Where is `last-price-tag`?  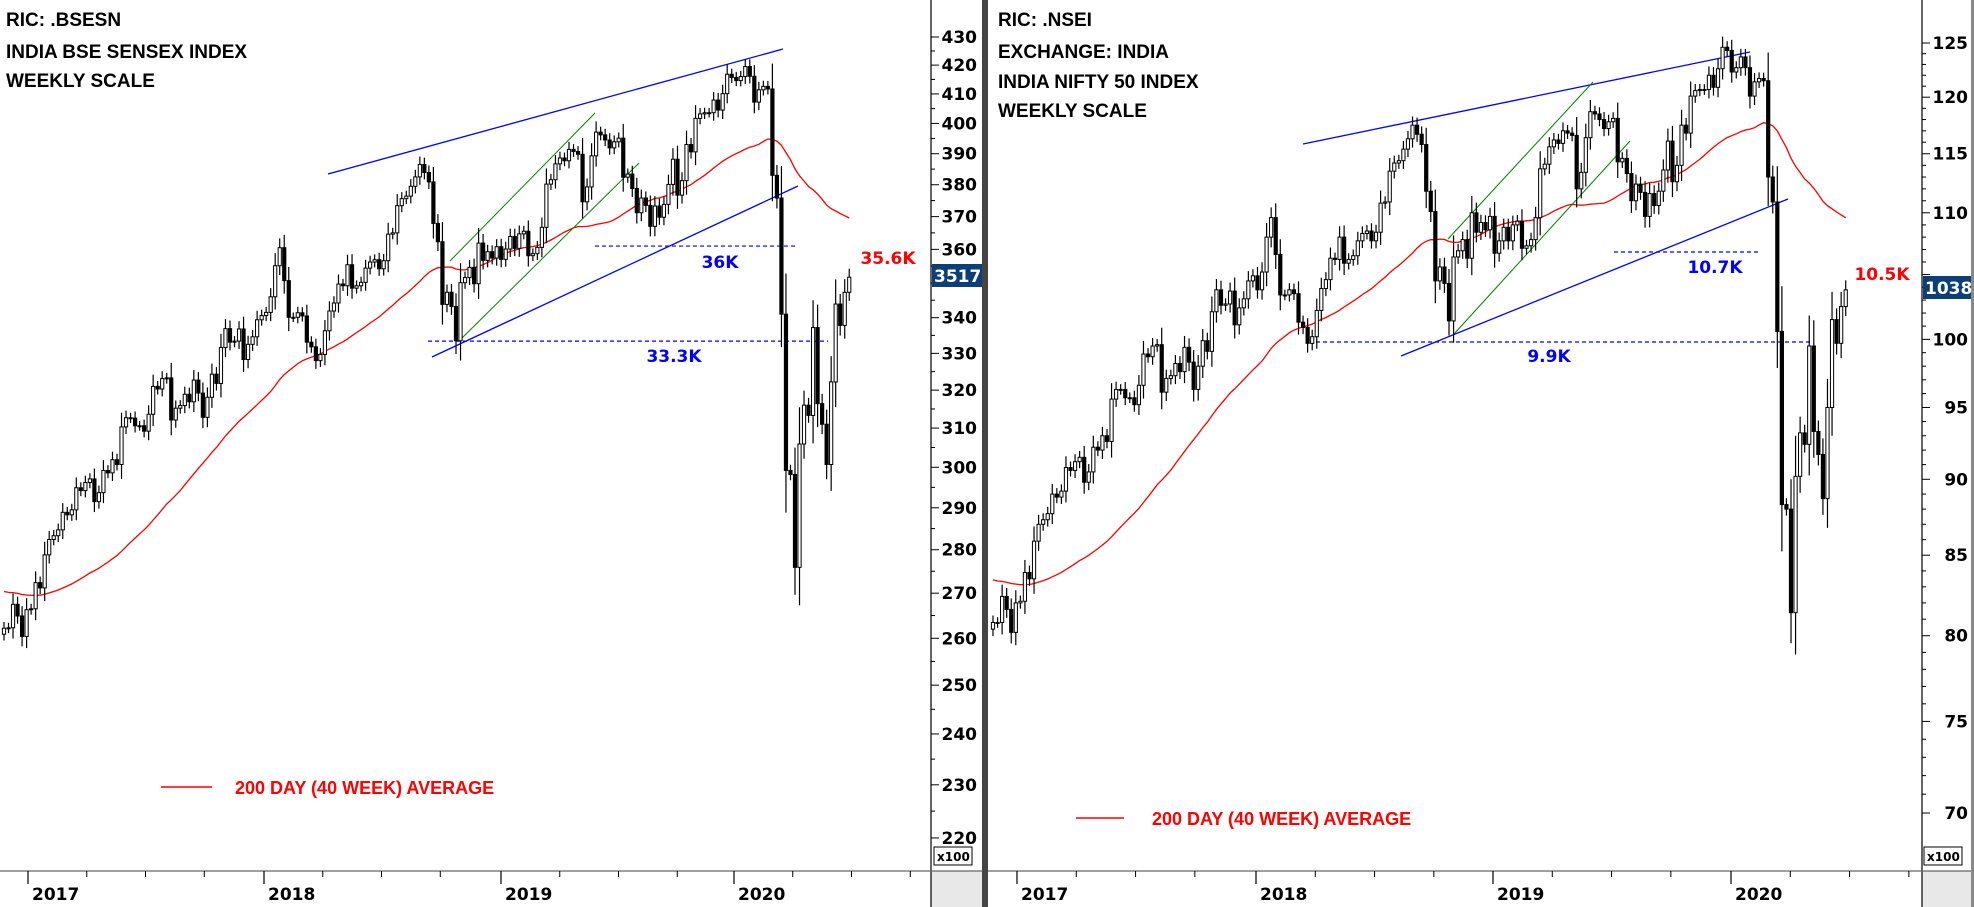
last-price-tag is located at coordinates (1947, 287).